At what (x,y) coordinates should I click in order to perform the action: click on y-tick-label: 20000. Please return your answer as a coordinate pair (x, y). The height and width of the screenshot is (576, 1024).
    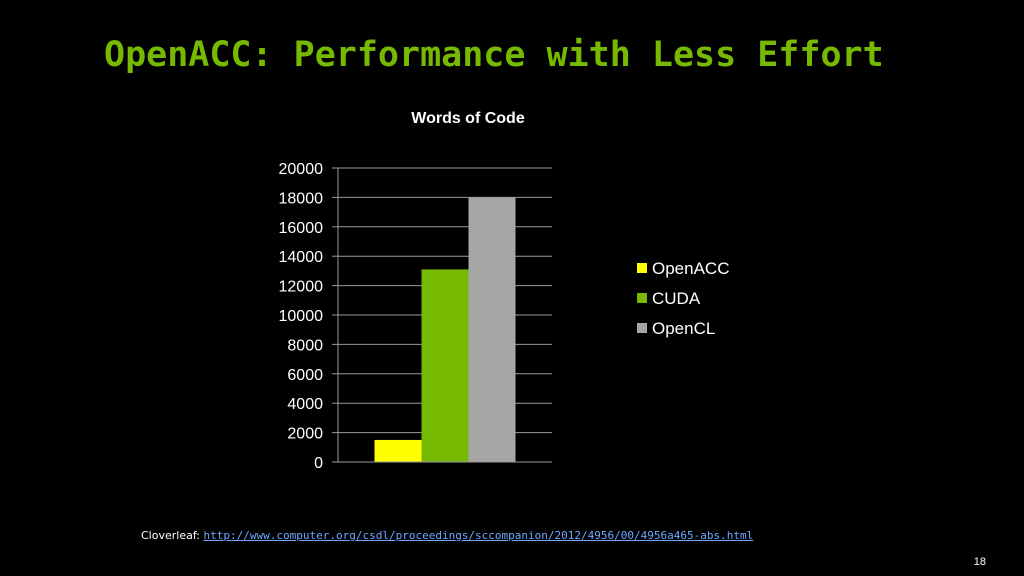
    Looking at the image, I should click on (301, 169).